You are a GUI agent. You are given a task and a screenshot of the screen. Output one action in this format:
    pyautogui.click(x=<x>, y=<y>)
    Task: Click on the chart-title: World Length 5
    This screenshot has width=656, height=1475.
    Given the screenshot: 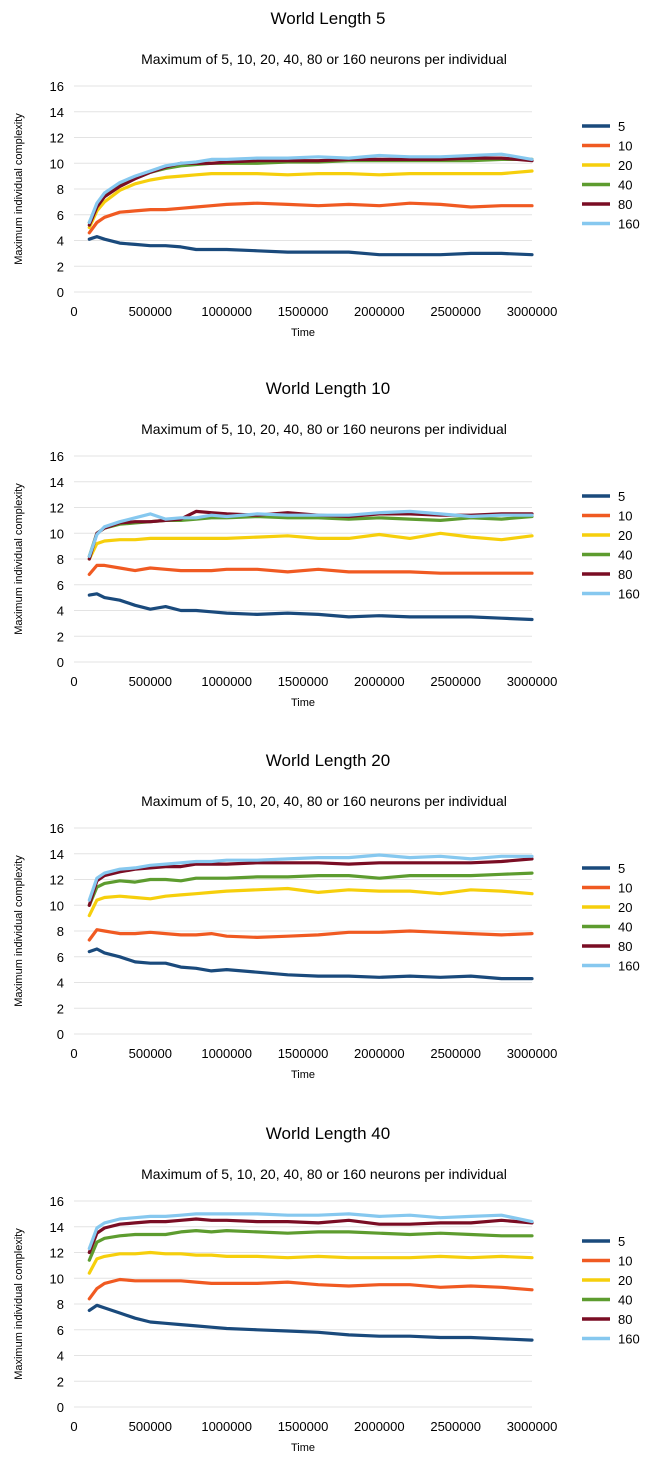 What is the action you would take?
    pyautogui.click(x=328, y=18)
    